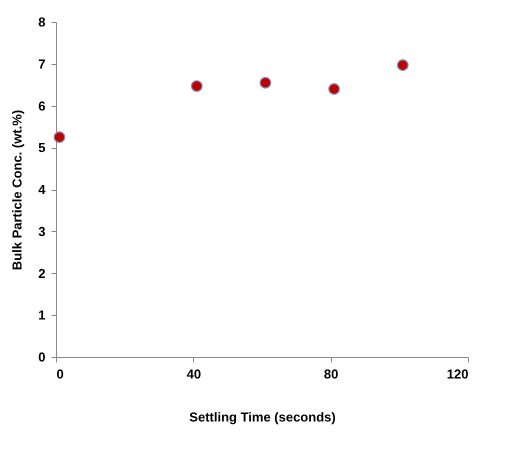 The width and height of the screenshot is (528, 455). What do you see at coordinates (42, 148) in the screenshot?
I see `y-tick-label: 5` at bounding box center [42, 148].